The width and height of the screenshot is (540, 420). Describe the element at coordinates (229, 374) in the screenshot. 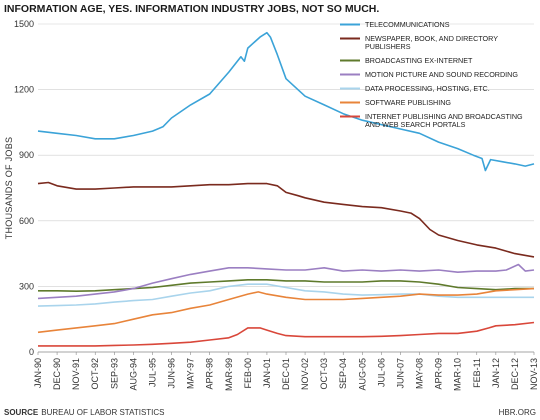

I see `x-tick-label: MAR-99` at that location.